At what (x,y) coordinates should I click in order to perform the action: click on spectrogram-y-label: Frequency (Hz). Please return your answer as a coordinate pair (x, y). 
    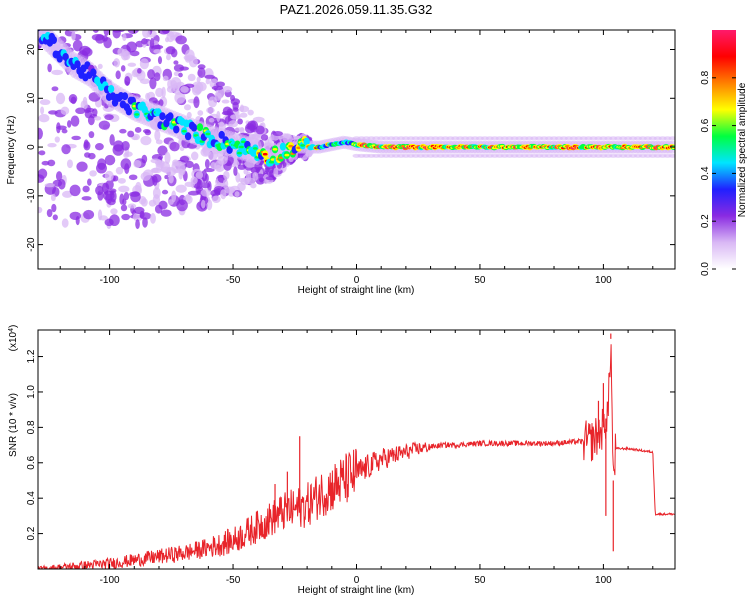
    Looking at the image, I should click on (11, 150).